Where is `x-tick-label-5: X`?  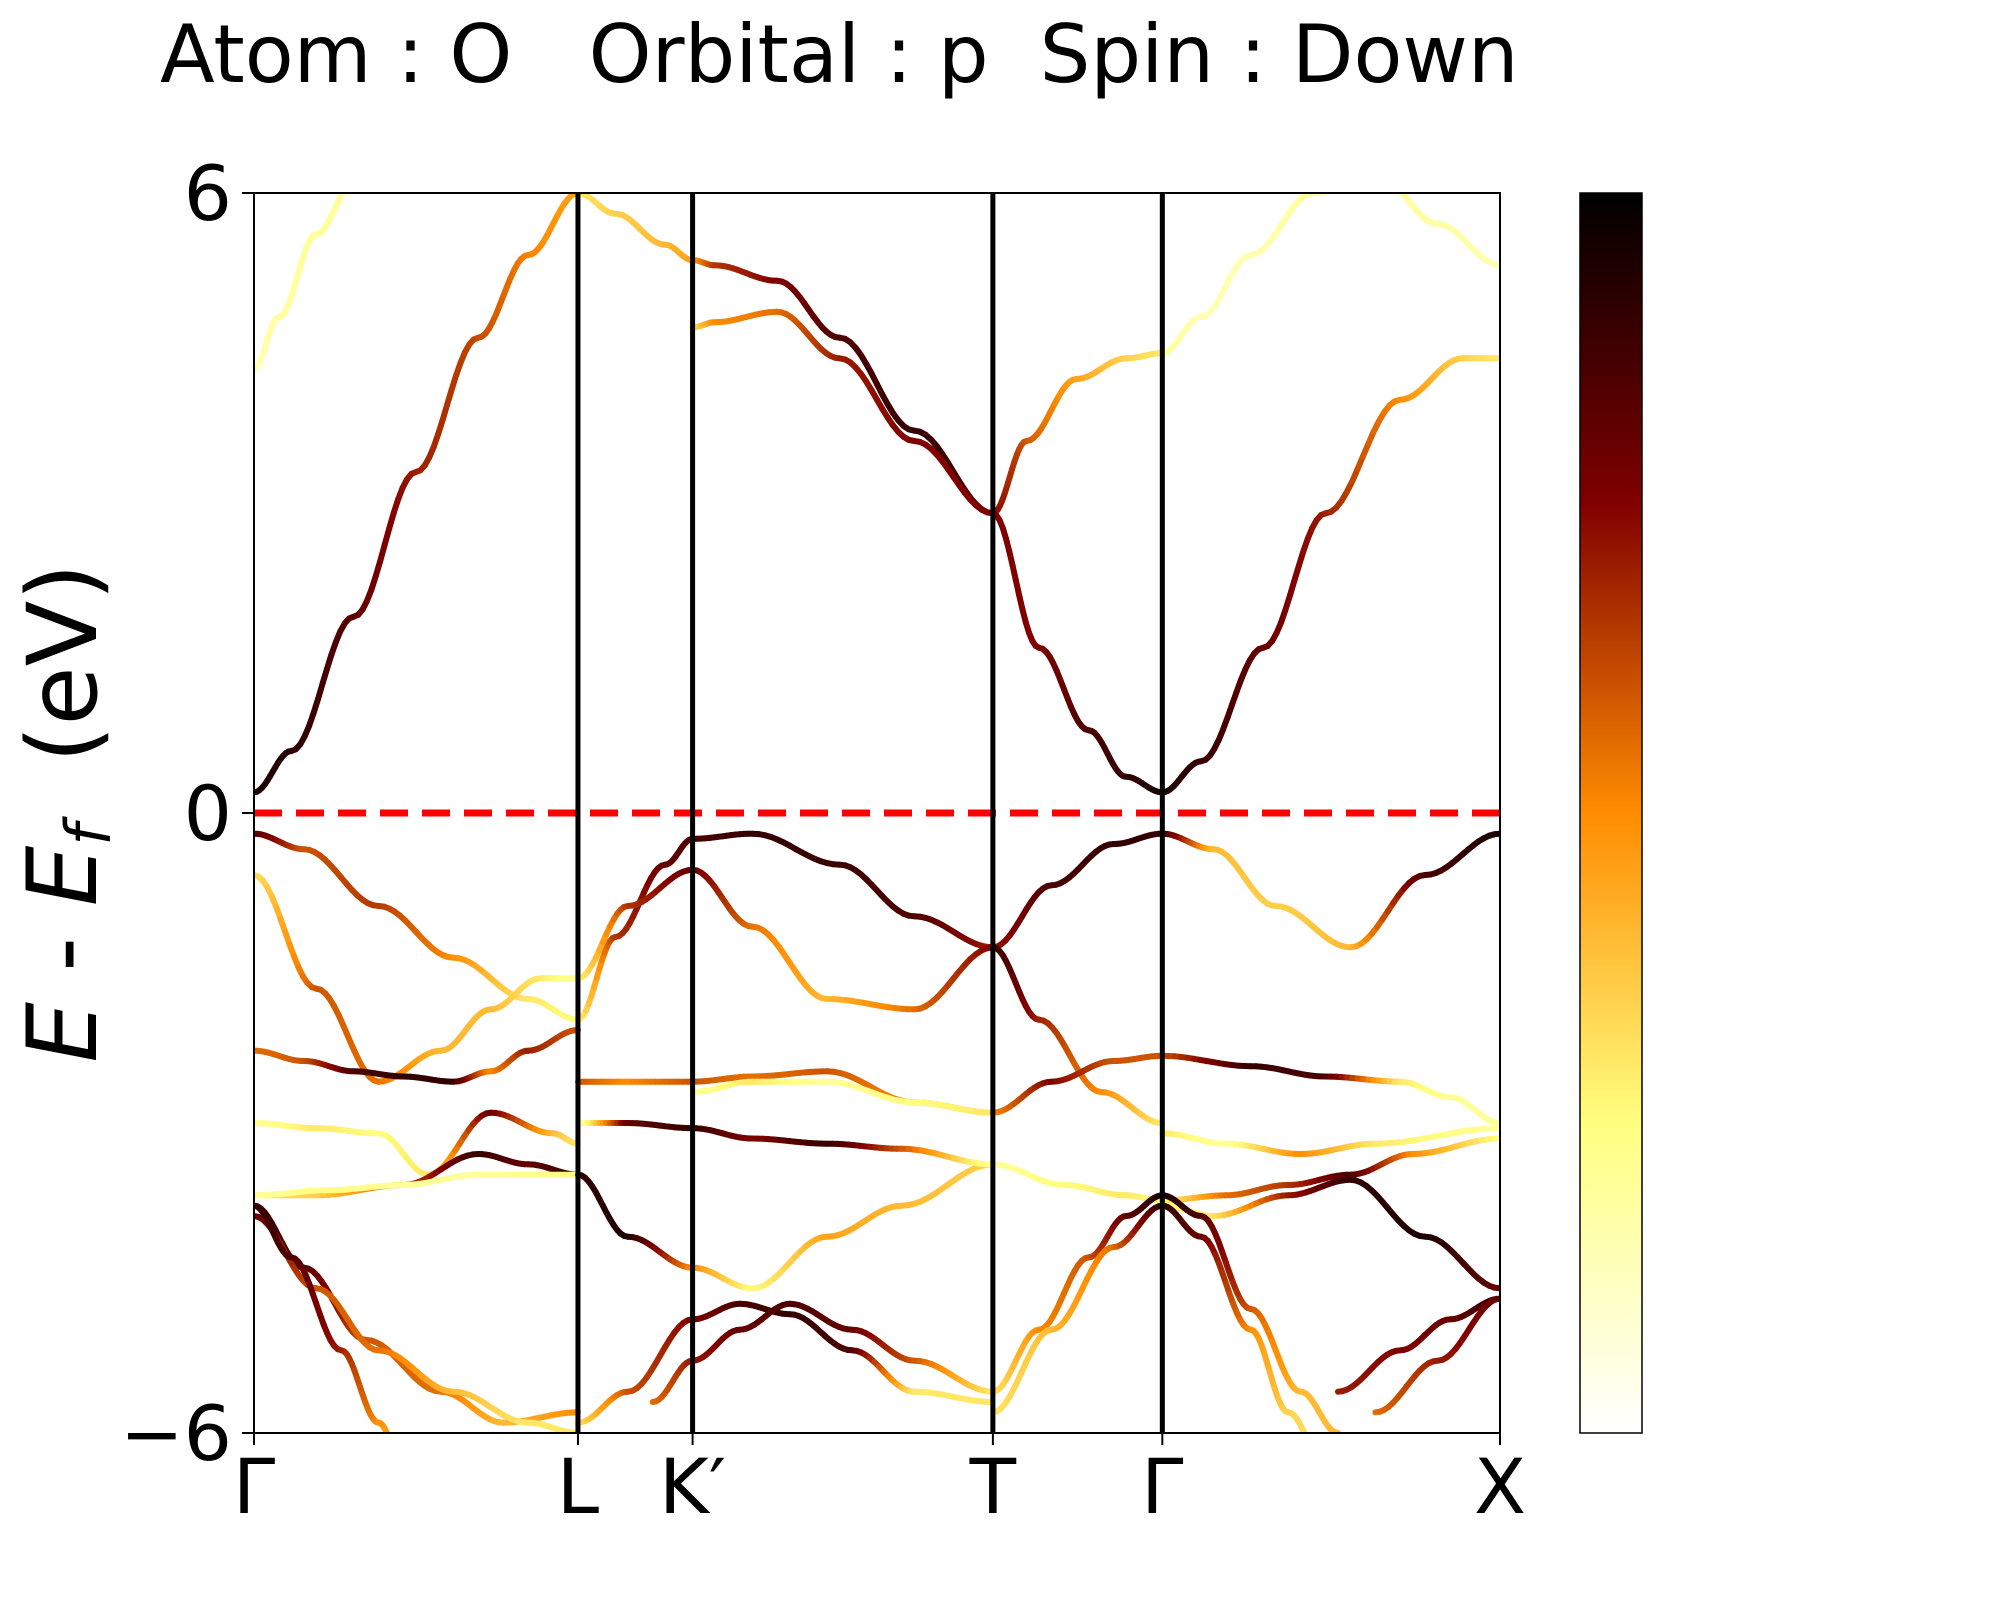 x-tick-label-5: X is located at coordinates (1500, 1486).